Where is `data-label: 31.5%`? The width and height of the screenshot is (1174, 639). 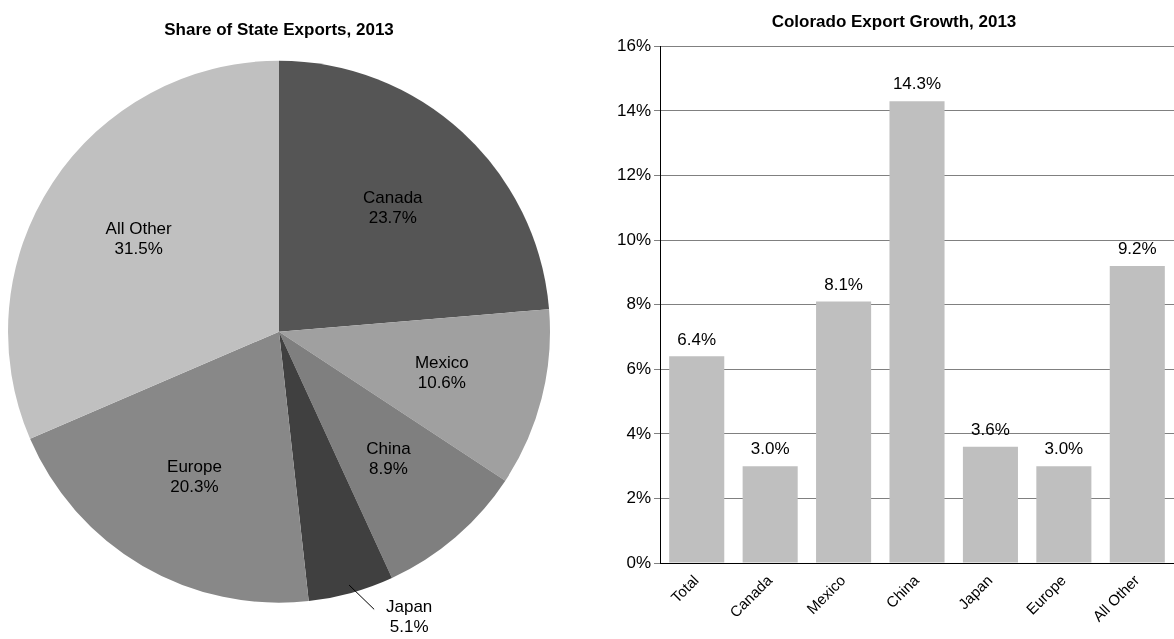
data-label: 31.5% is located at coordinates (138, 248).